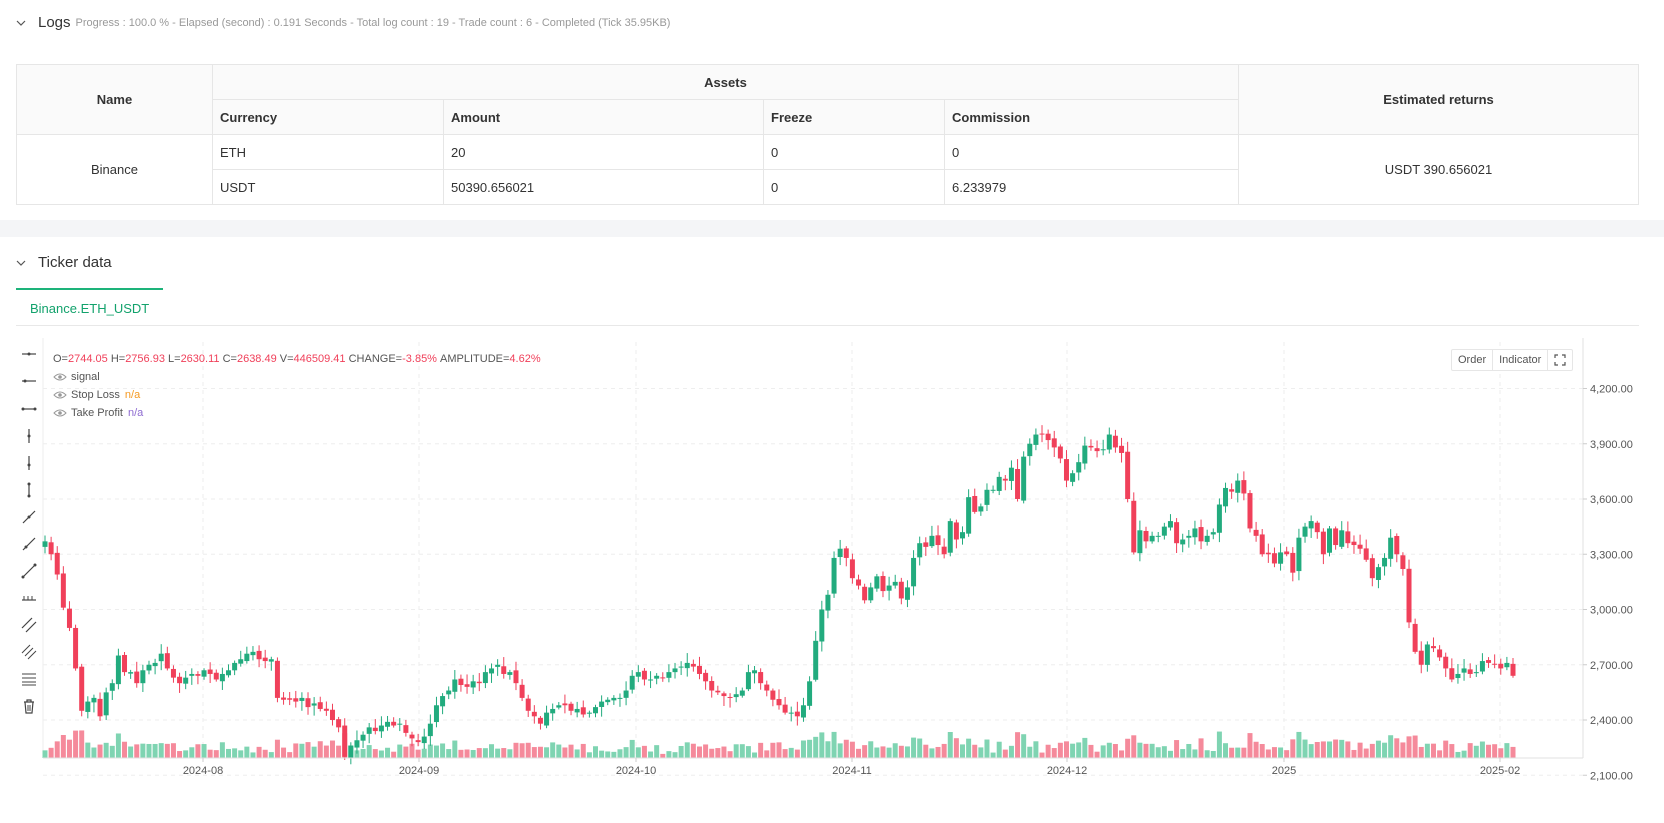 This screenshot has width=1664, height=823. What do you see at coordinates (29, 679) in the screenshot?
I see `fib-retracement-icon` at bounding box center [29, 679].